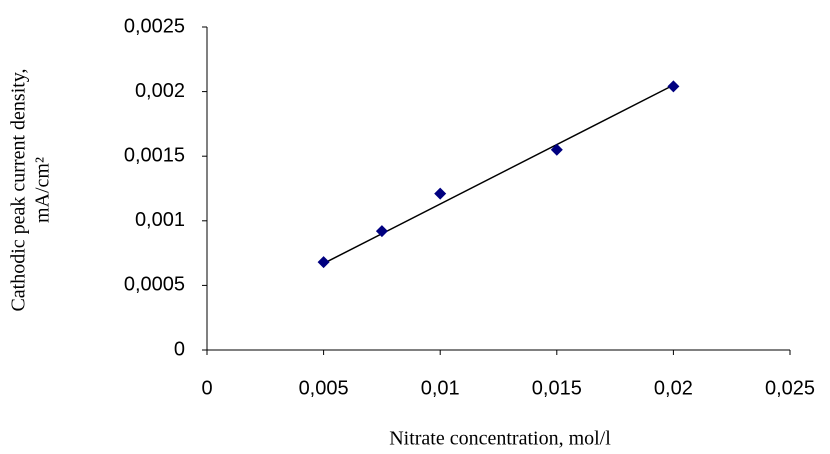  I want to click on x-axis-title: Nitrate concentration, mol/l, so click(500, 439).